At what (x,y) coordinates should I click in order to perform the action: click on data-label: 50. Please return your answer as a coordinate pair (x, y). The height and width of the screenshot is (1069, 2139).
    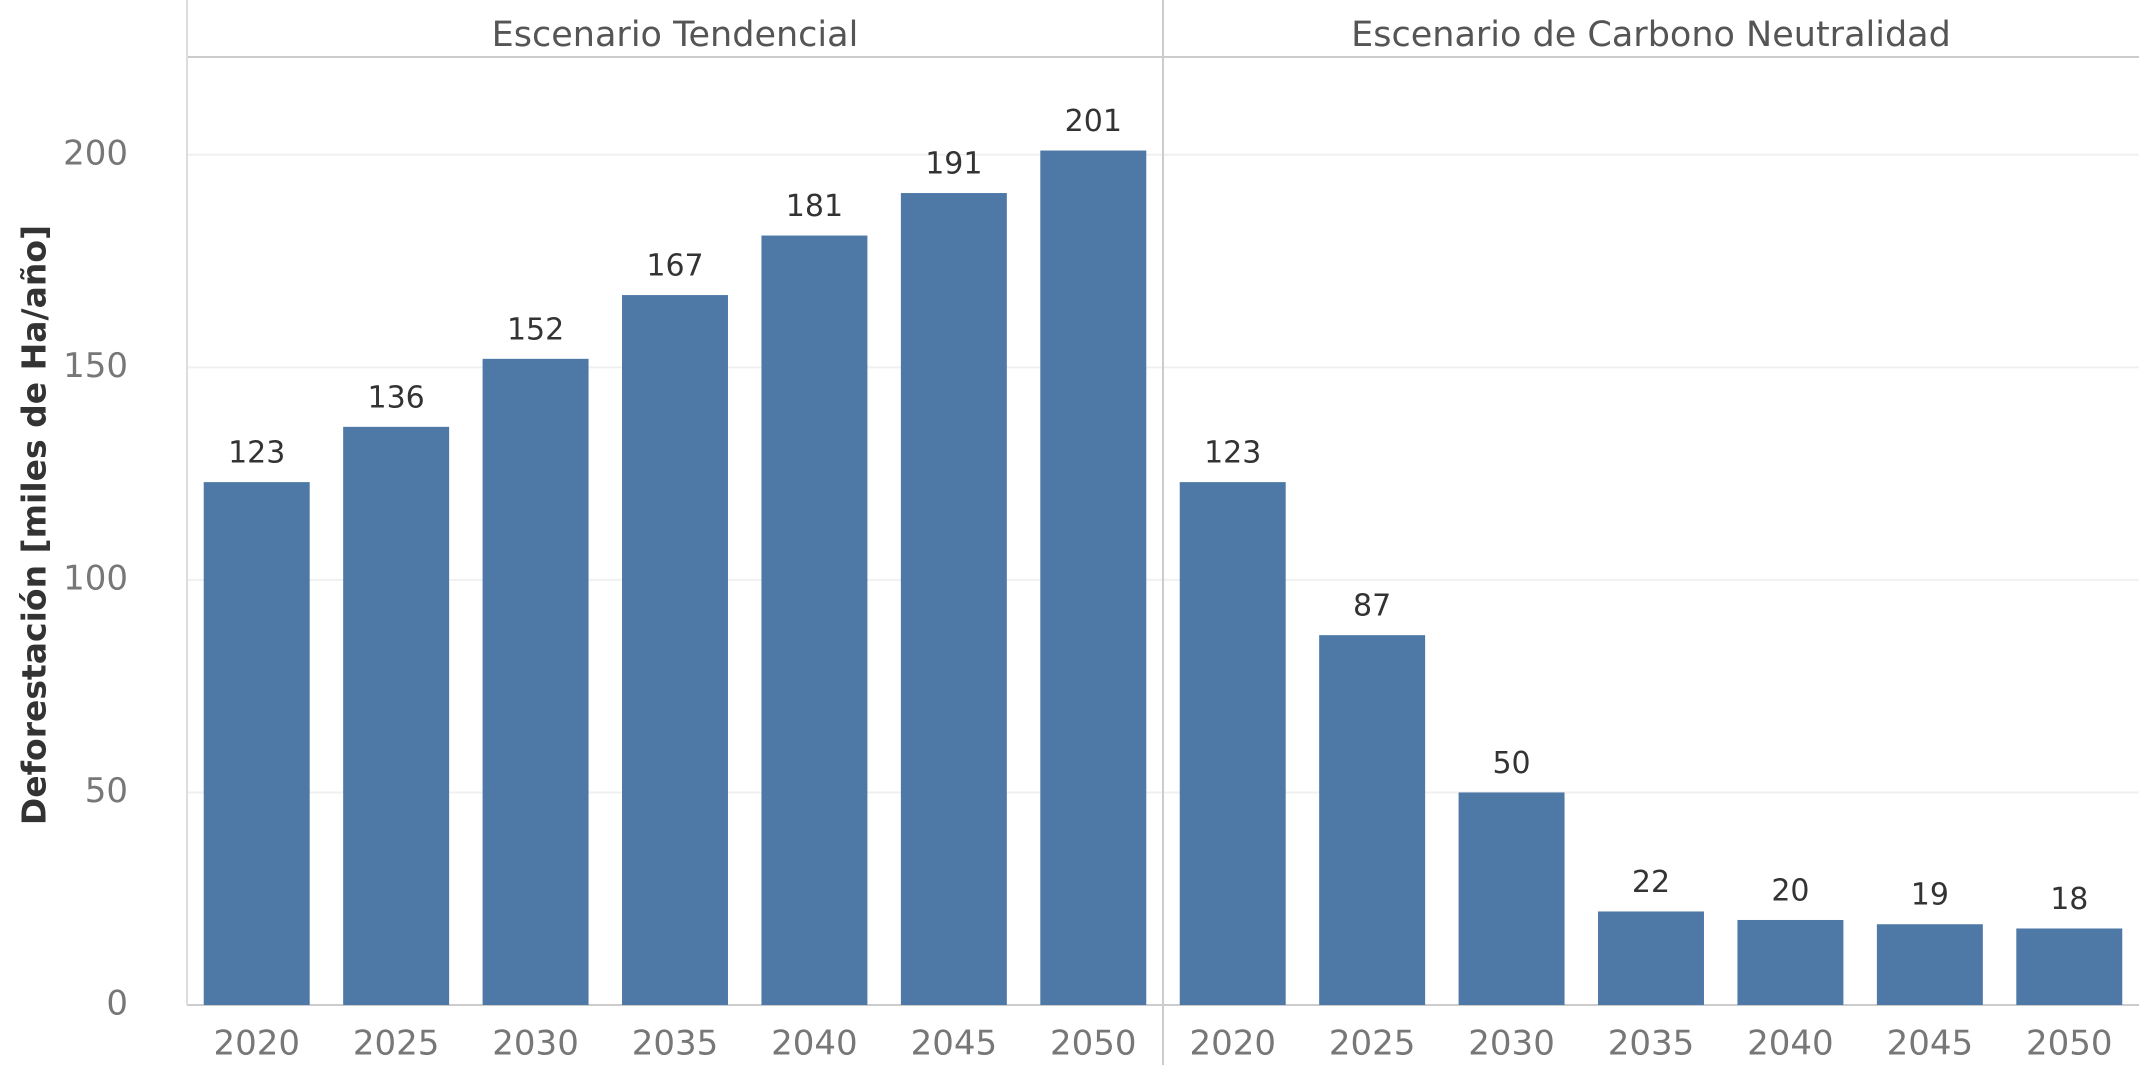
    Looking at the image, I should click on (1511, 763).